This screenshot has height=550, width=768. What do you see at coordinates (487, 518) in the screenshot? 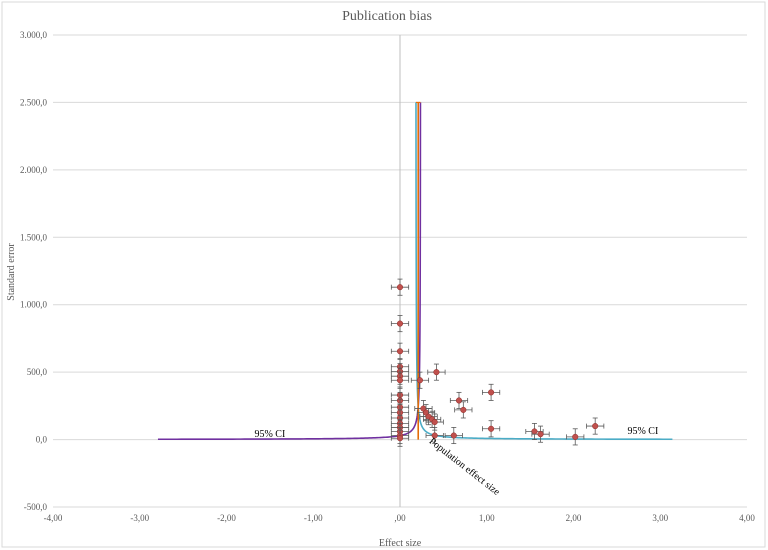
I see `x-tick-label: 1,00` at bounding box center [487, 518].